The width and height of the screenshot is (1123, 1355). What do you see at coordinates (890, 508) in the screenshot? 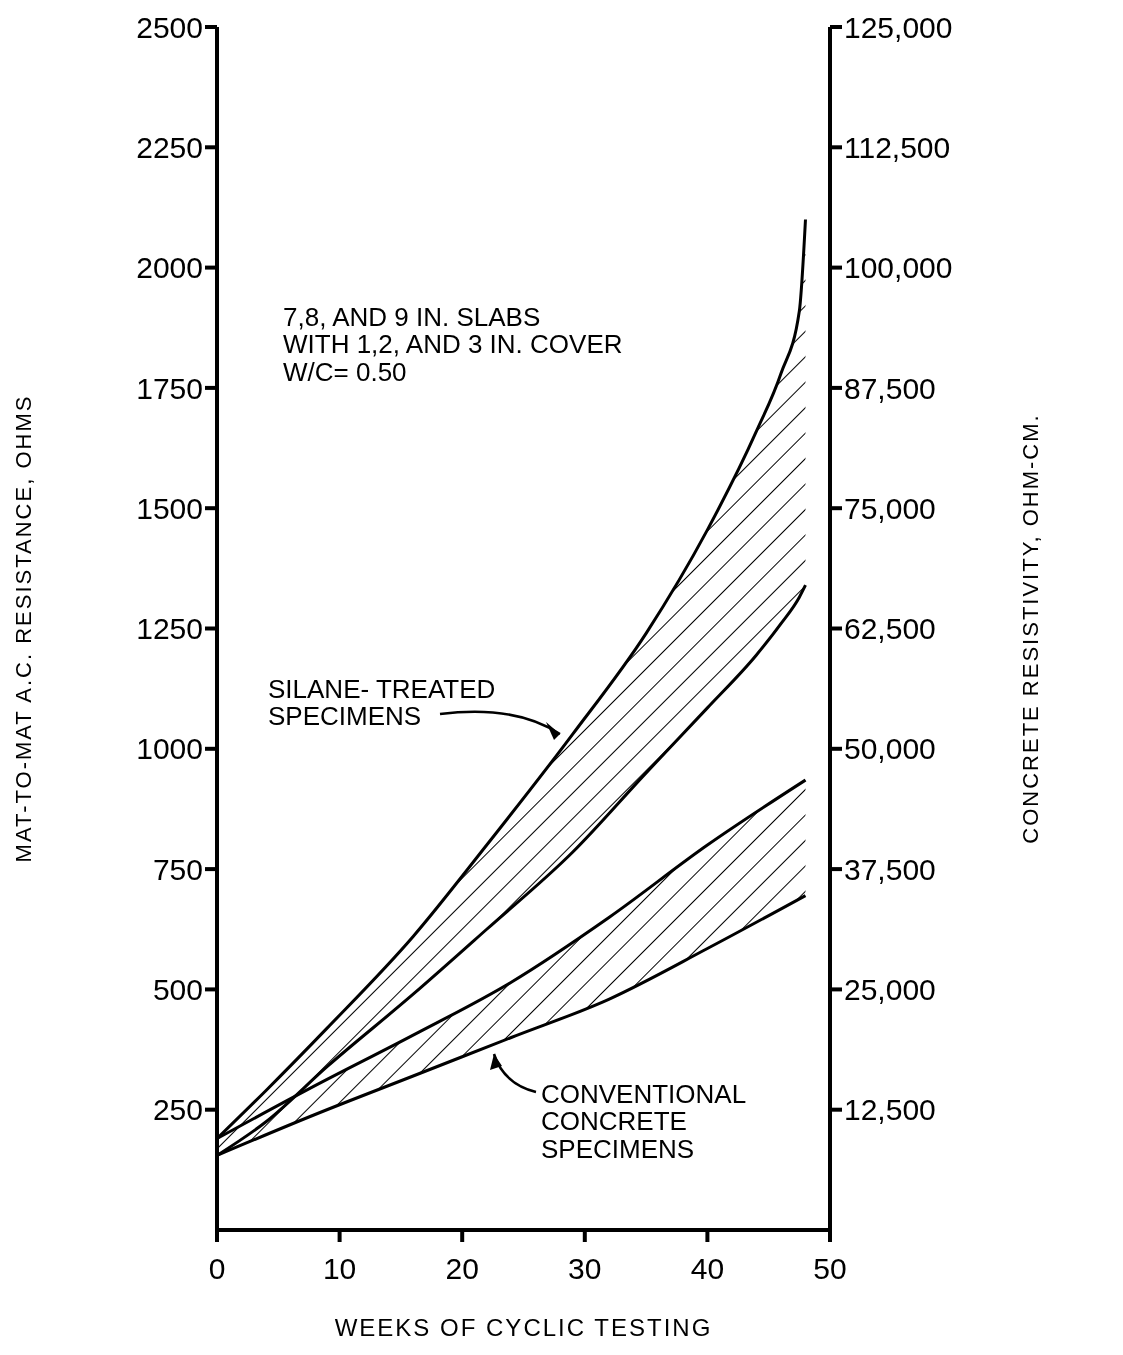
I see `y2-tick-label: 75,000` at bounding box center [890, 508].